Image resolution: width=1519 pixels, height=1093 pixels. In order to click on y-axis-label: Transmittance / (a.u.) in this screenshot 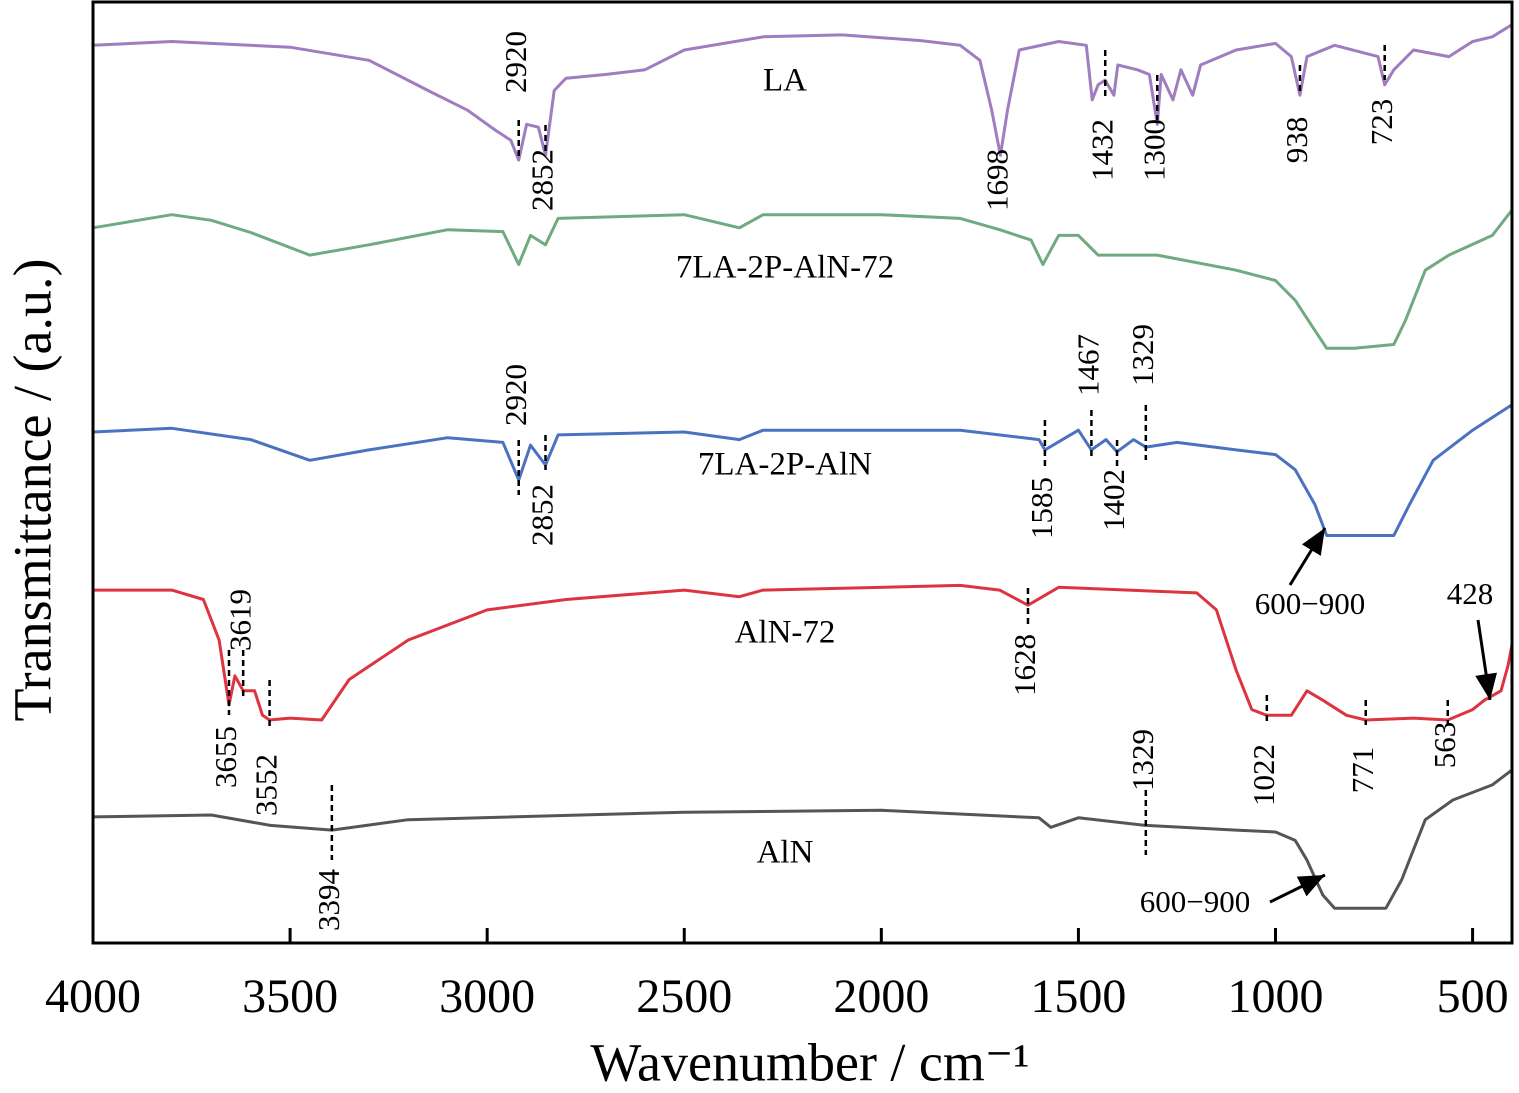, I will do `click(32, 490)`.